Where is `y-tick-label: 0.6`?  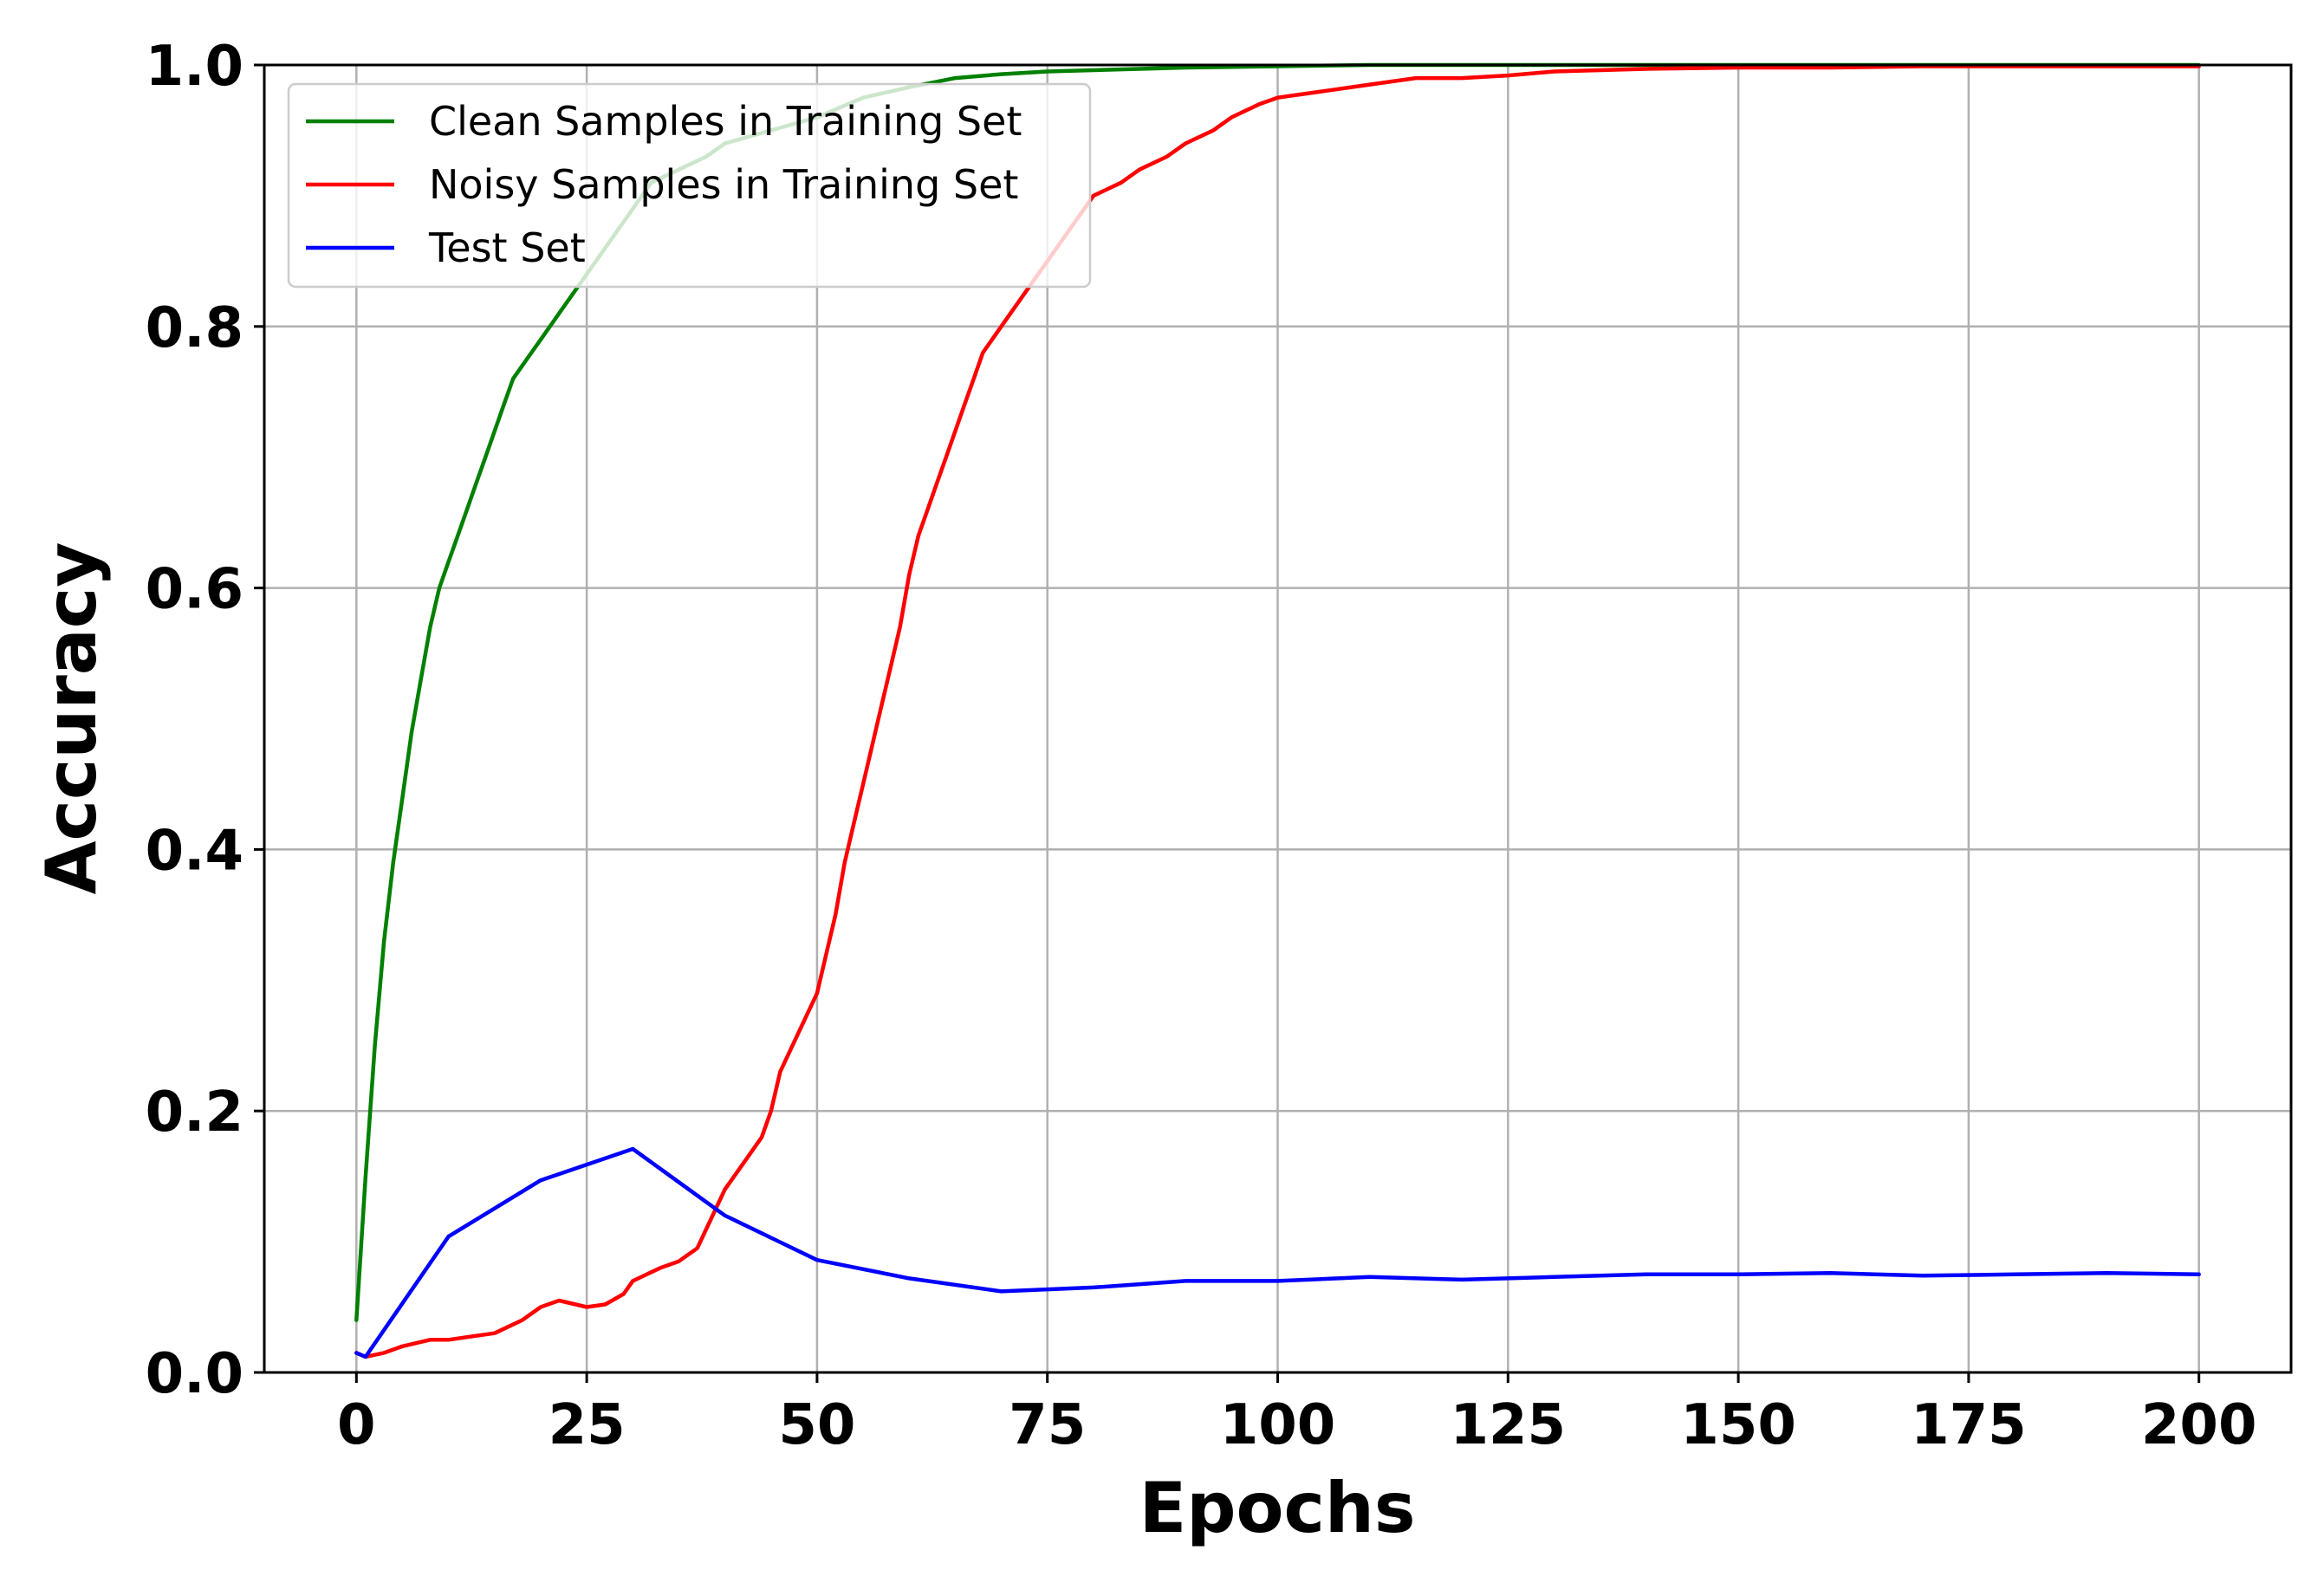
y-tick-label: 0.6 is located at coordinates (194, 590).